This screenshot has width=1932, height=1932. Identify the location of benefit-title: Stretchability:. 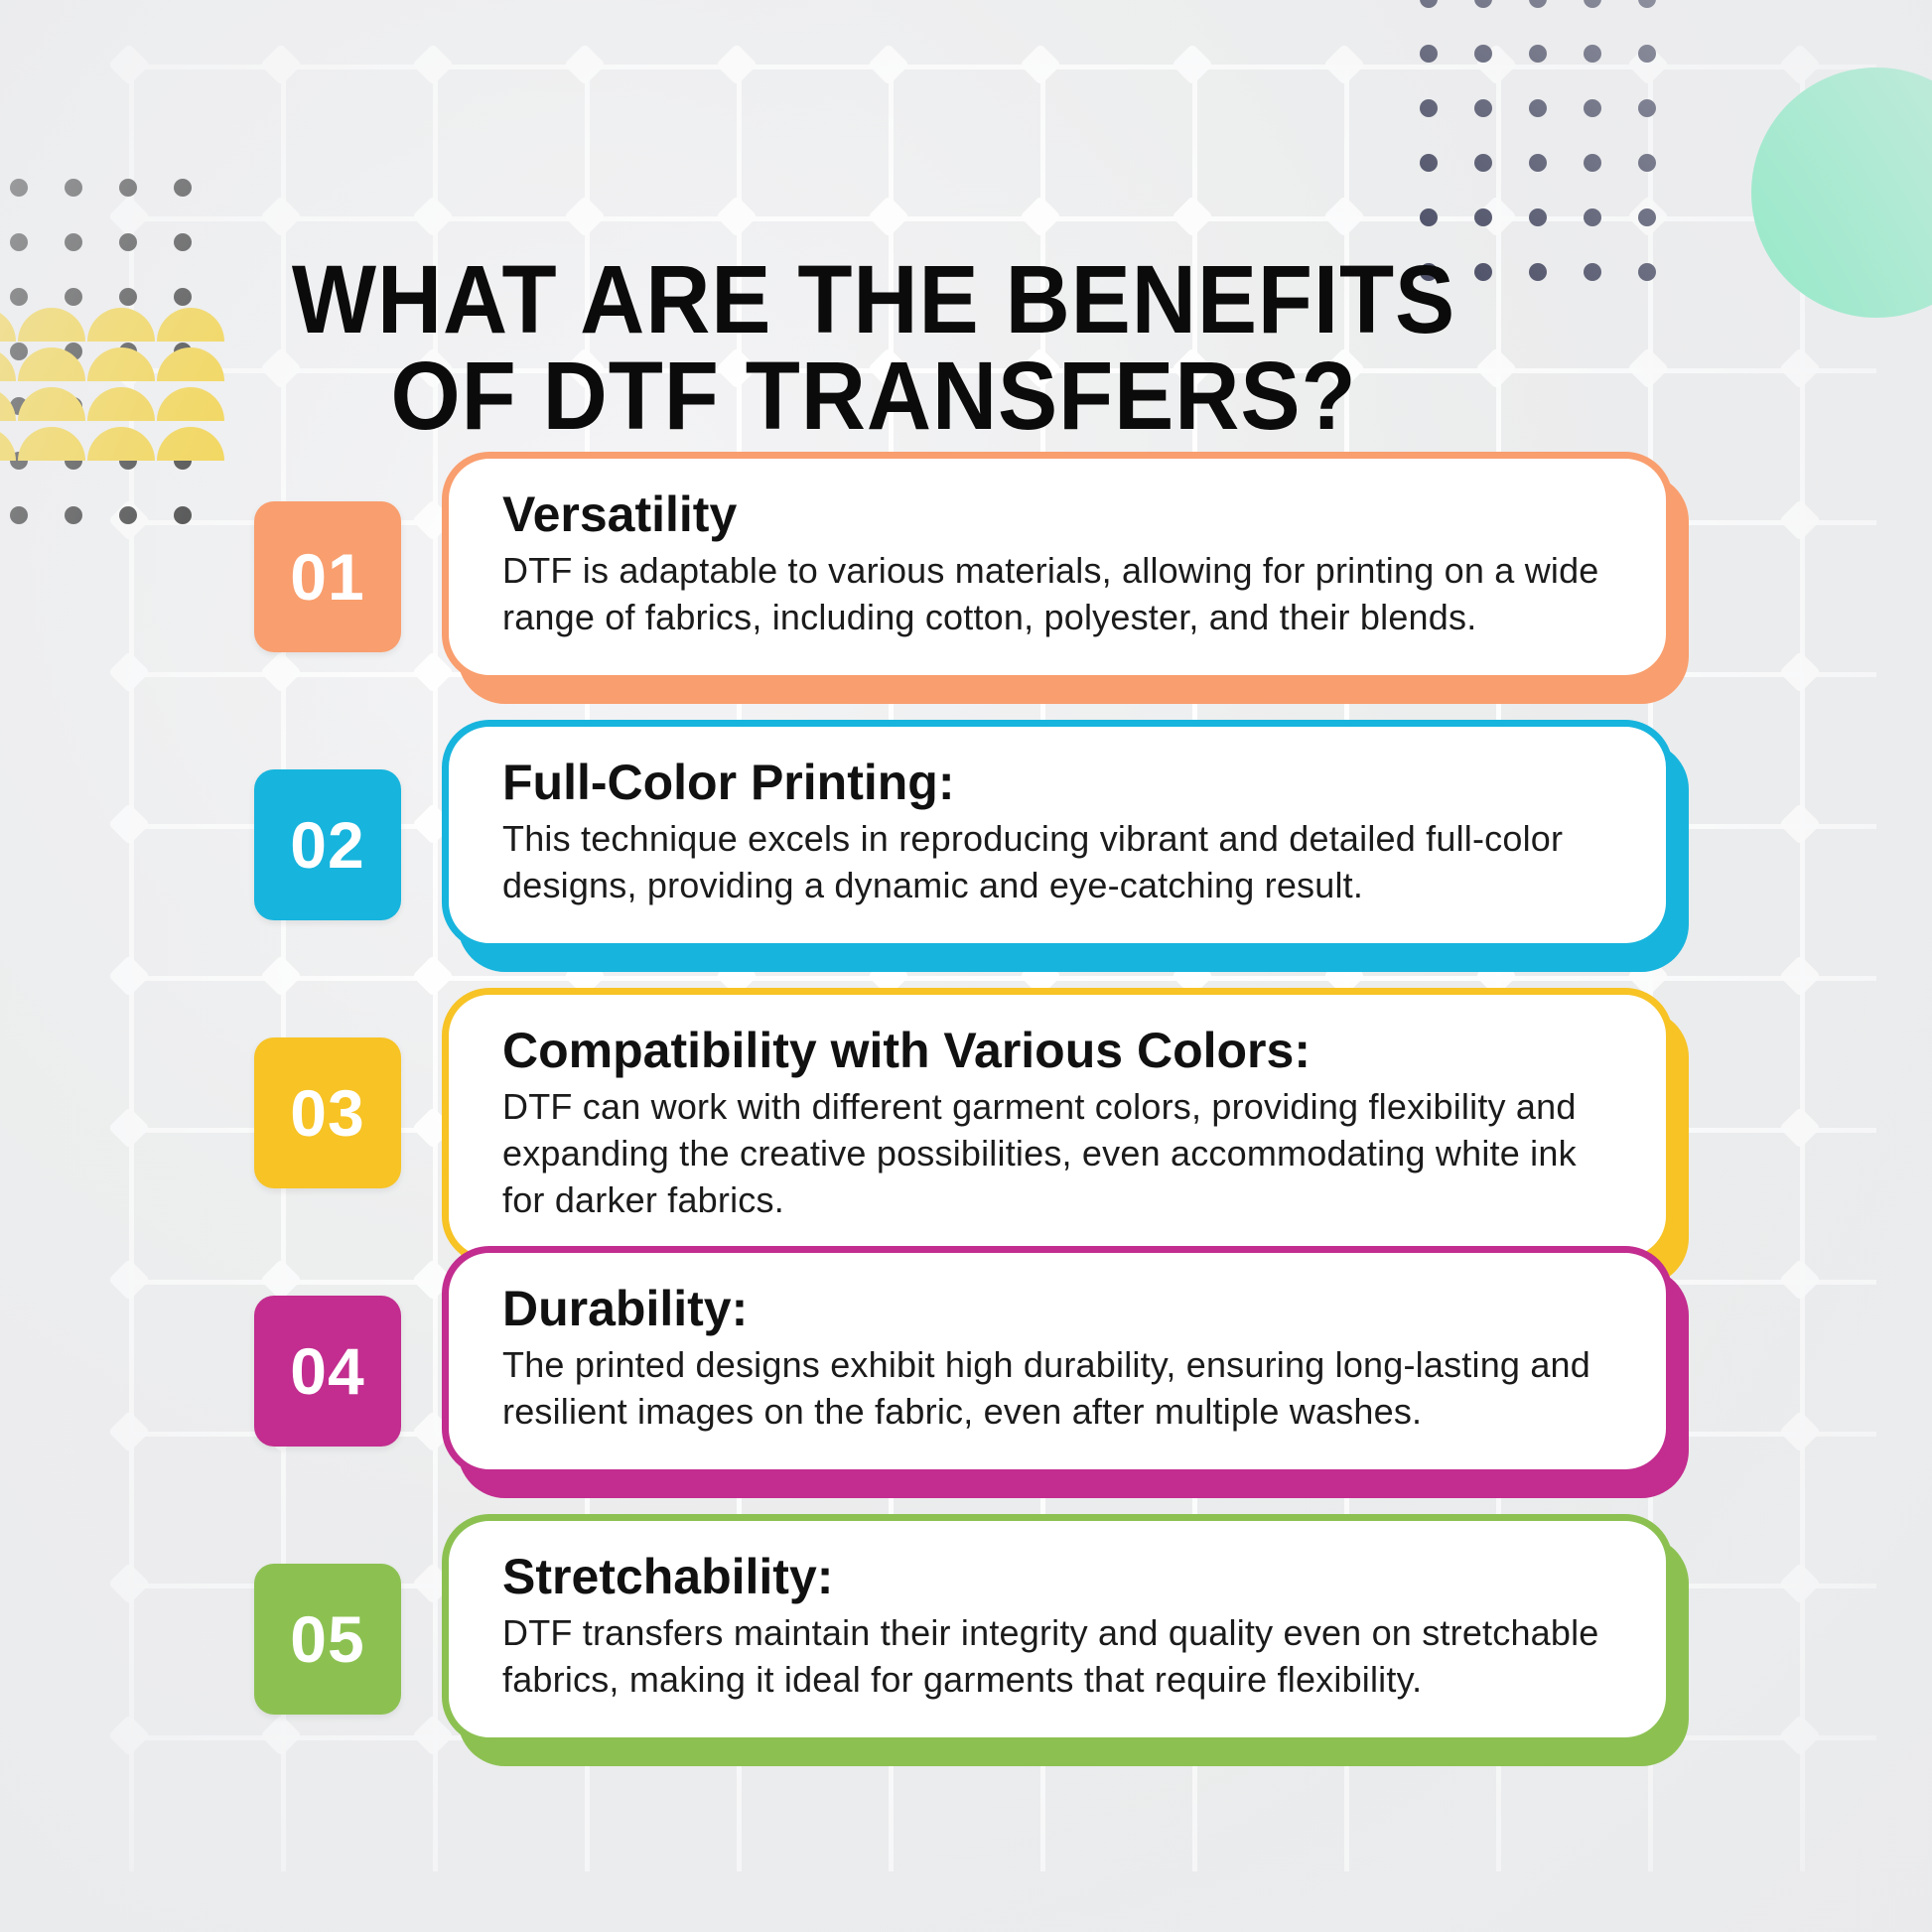
(668, 1576).